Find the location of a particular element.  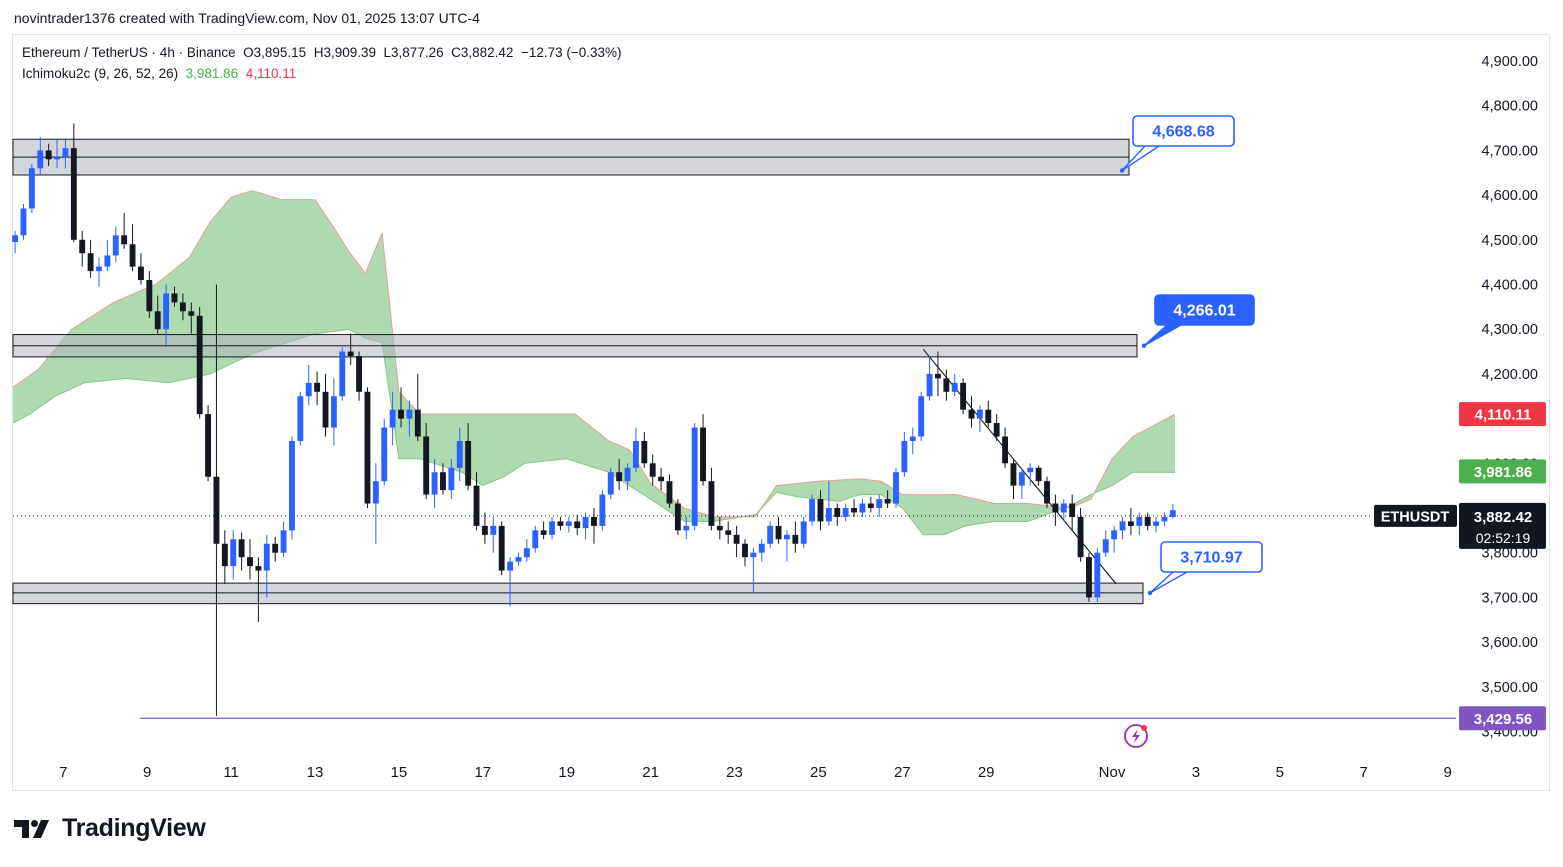

y-tick-label: 4,300.00 is located at coordinates (1510, 330).